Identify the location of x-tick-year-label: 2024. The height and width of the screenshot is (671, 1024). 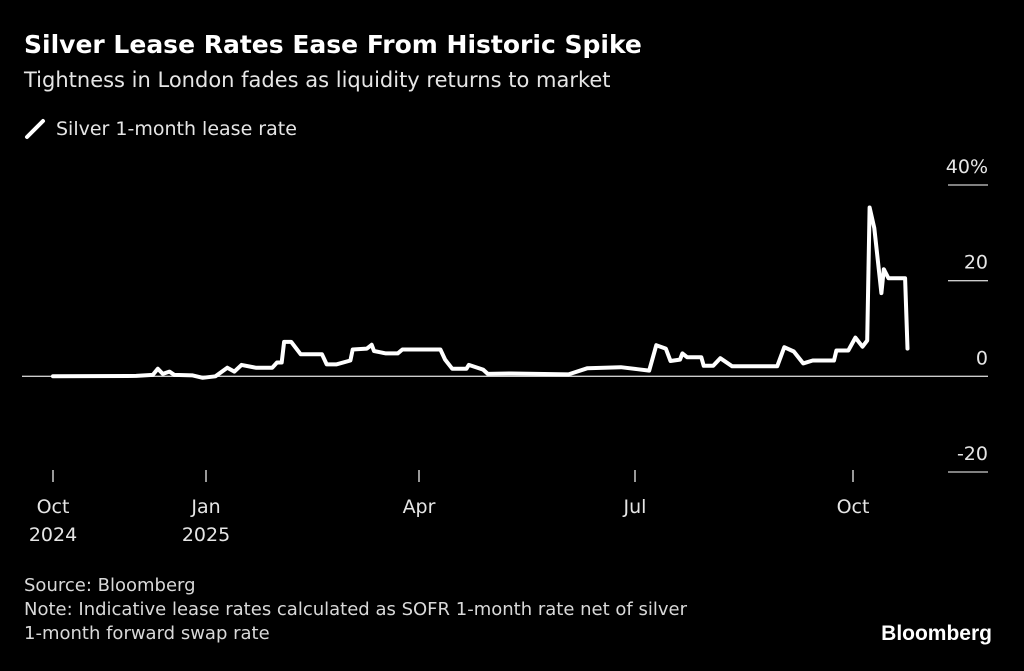
(53, 535).